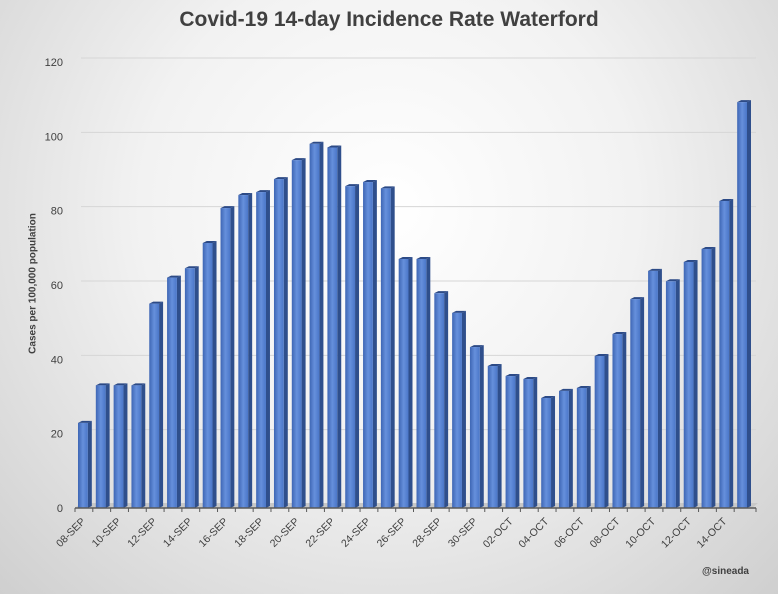 The image size is (778, 594). I want to click on y-tick-label: 100, so click(54, 137).